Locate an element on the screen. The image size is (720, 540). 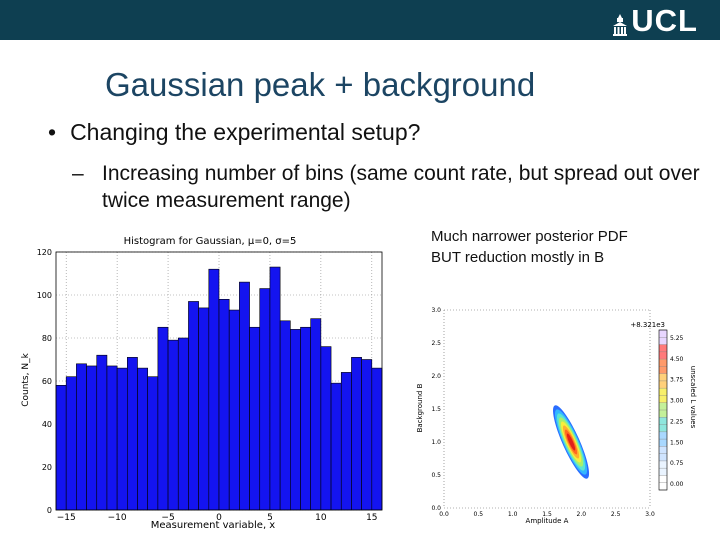
contour-x-tick: 1.5 is located at coordinates (547, 514).